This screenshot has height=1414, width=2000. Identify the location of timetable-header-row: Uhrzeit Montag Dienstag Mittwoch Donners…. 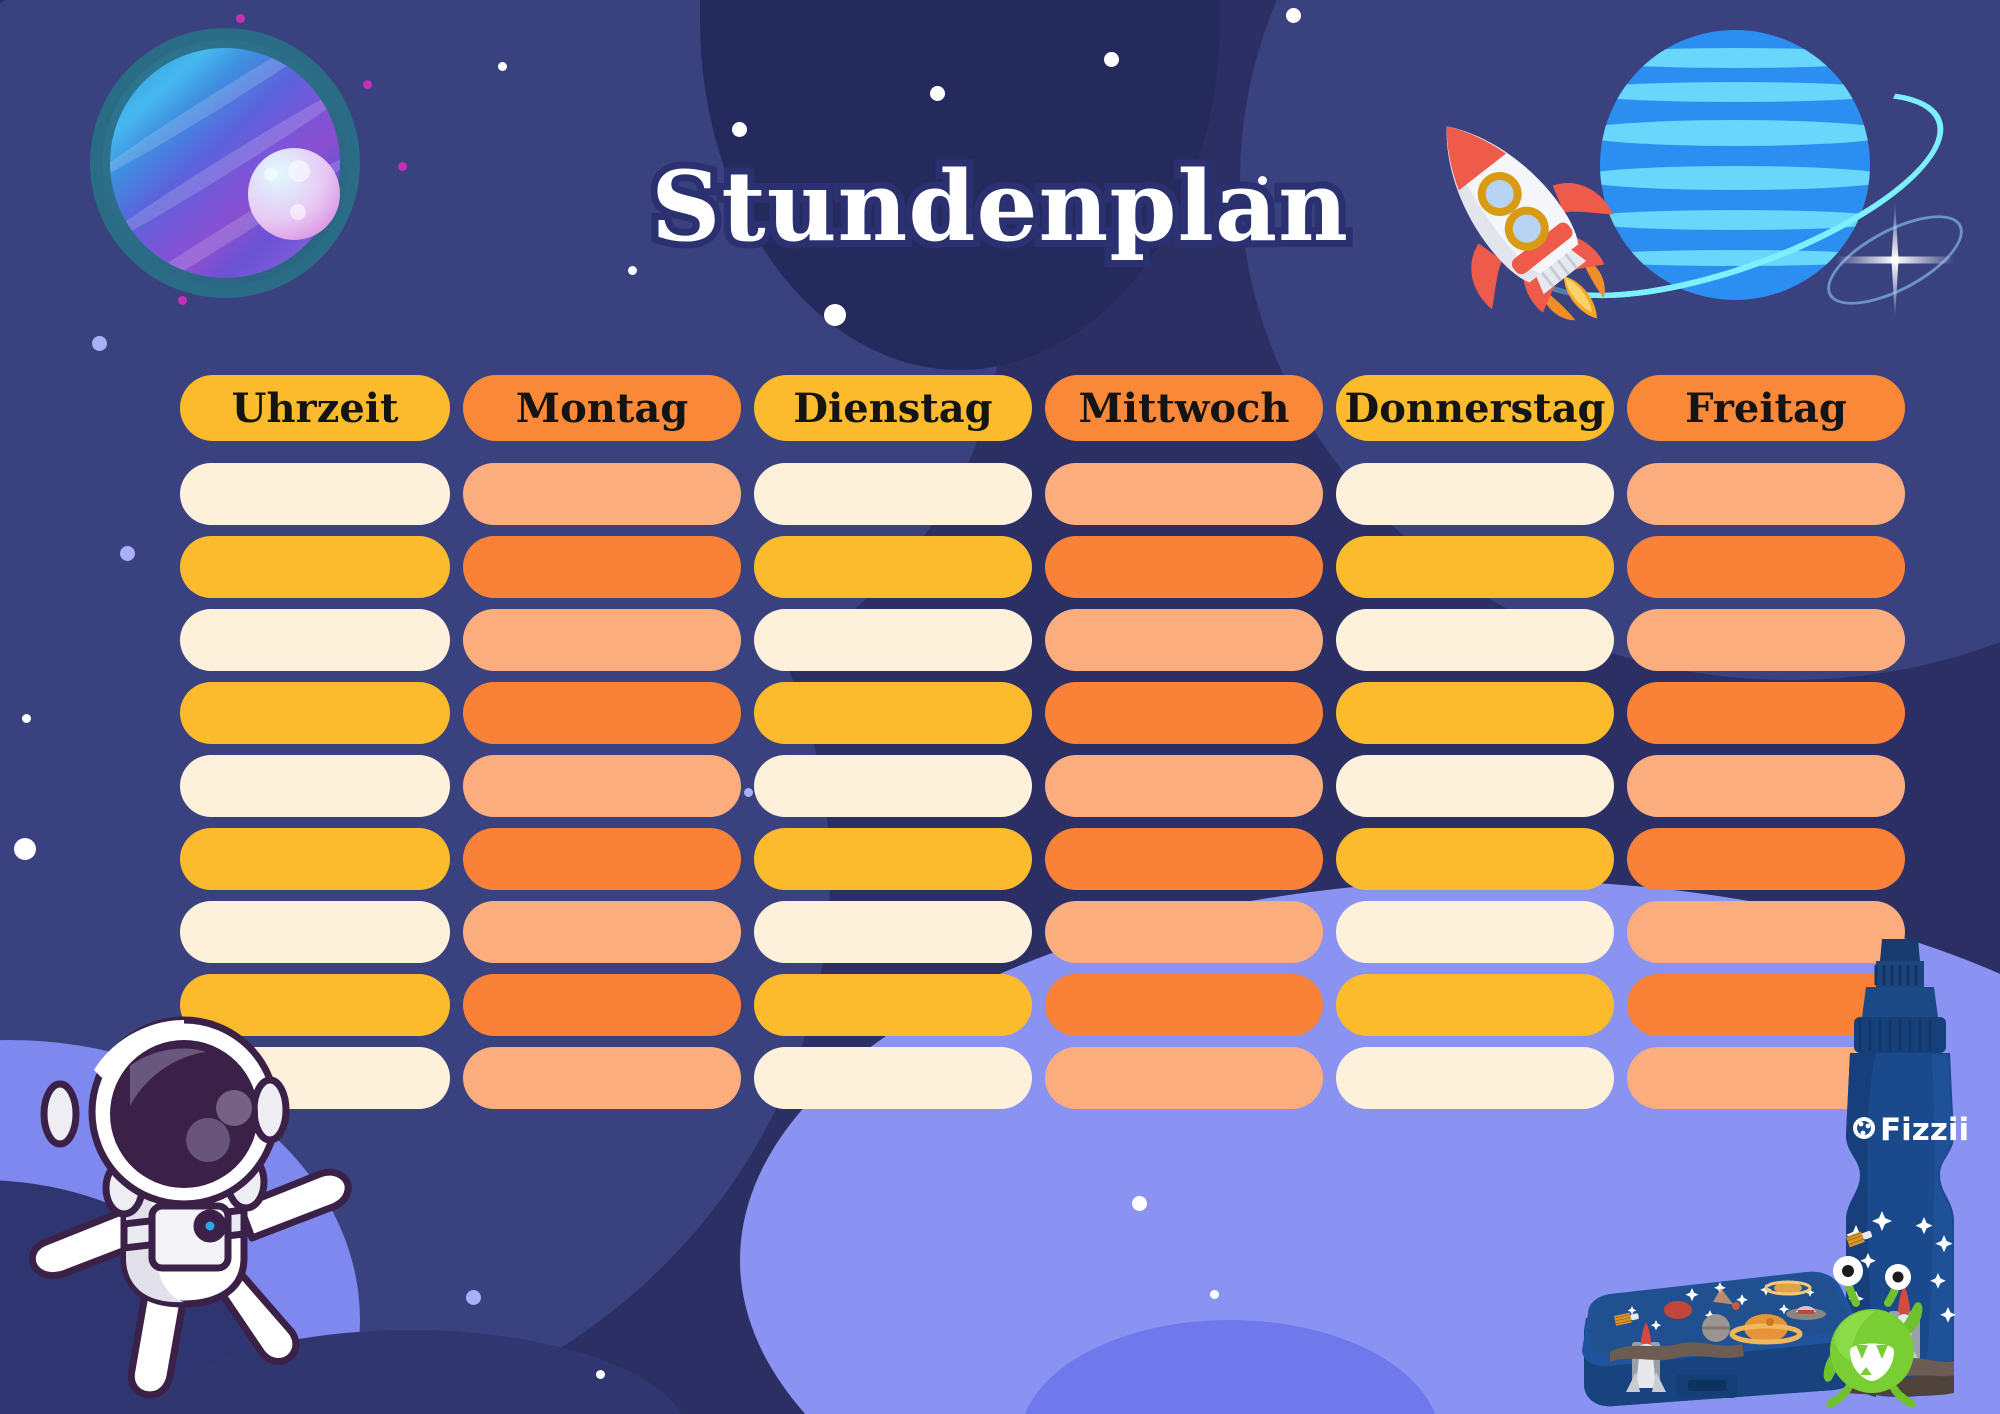
(1042, 408).